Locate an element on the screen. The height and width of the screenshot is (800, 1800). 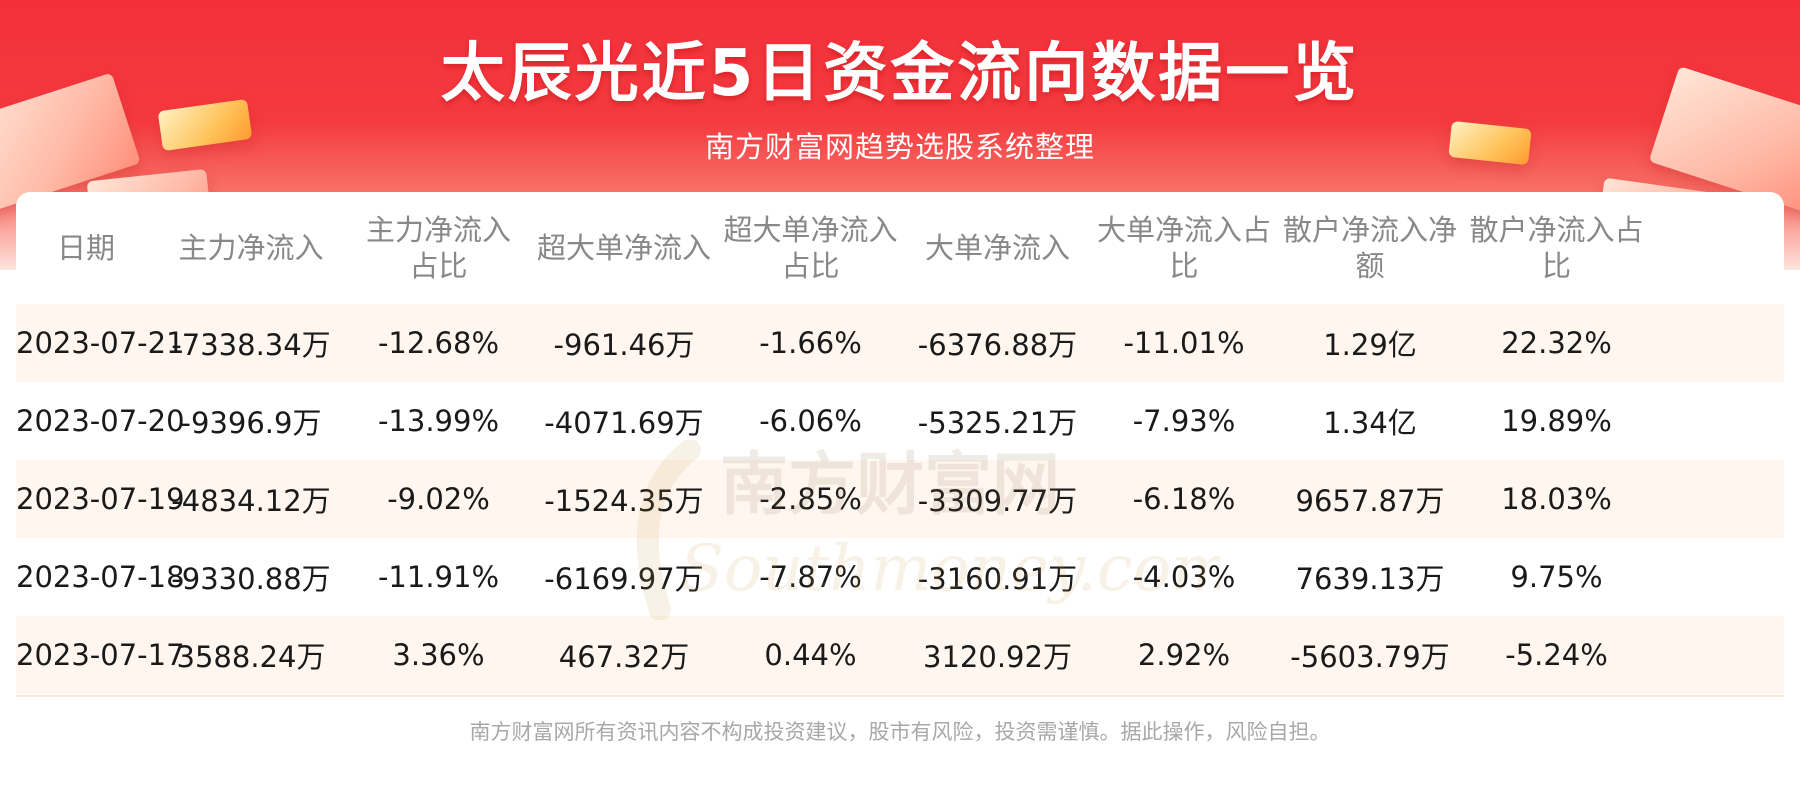
table-cell: 2023-07-19 is located at coordinates (100, 499).